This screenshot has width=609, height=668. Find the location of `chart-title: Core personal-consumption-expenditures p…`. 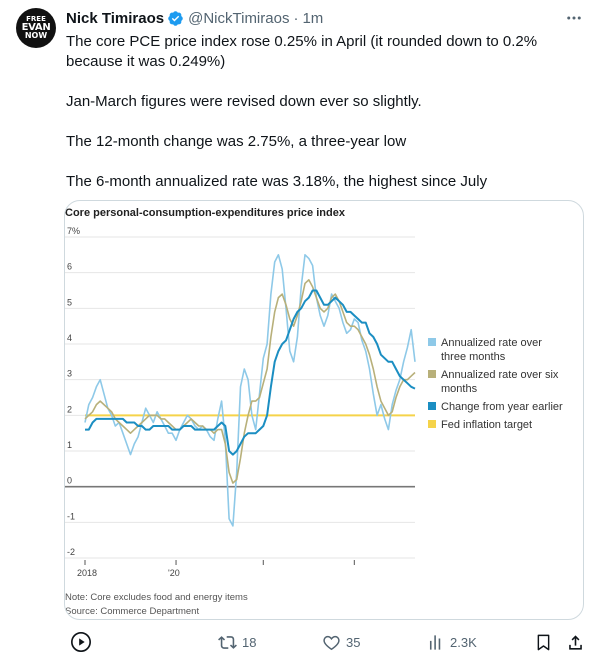

chart-title: Core personal-consumption-expenditures p… is located at coordinates (205, 213).